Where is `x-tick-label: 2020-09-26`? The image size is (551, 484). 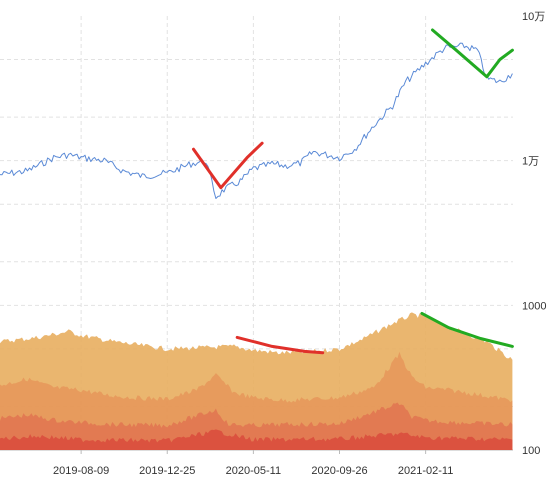
x-tick-label: 2020-09-26 is located at coordinates (339, 471).